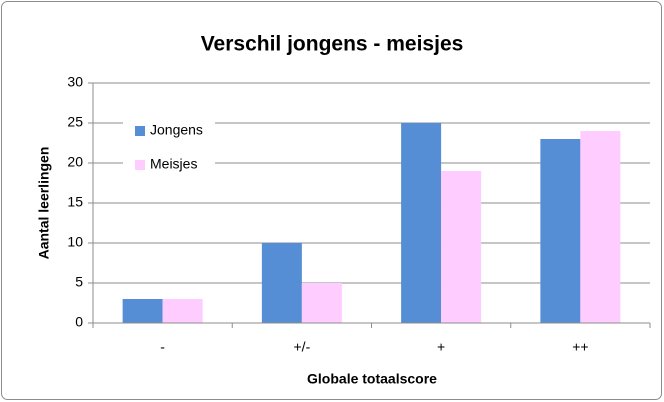 Image resolution: width=664 pixels, height=402 pixels. I want to click on x-tick-label: -, so click(162, 347).